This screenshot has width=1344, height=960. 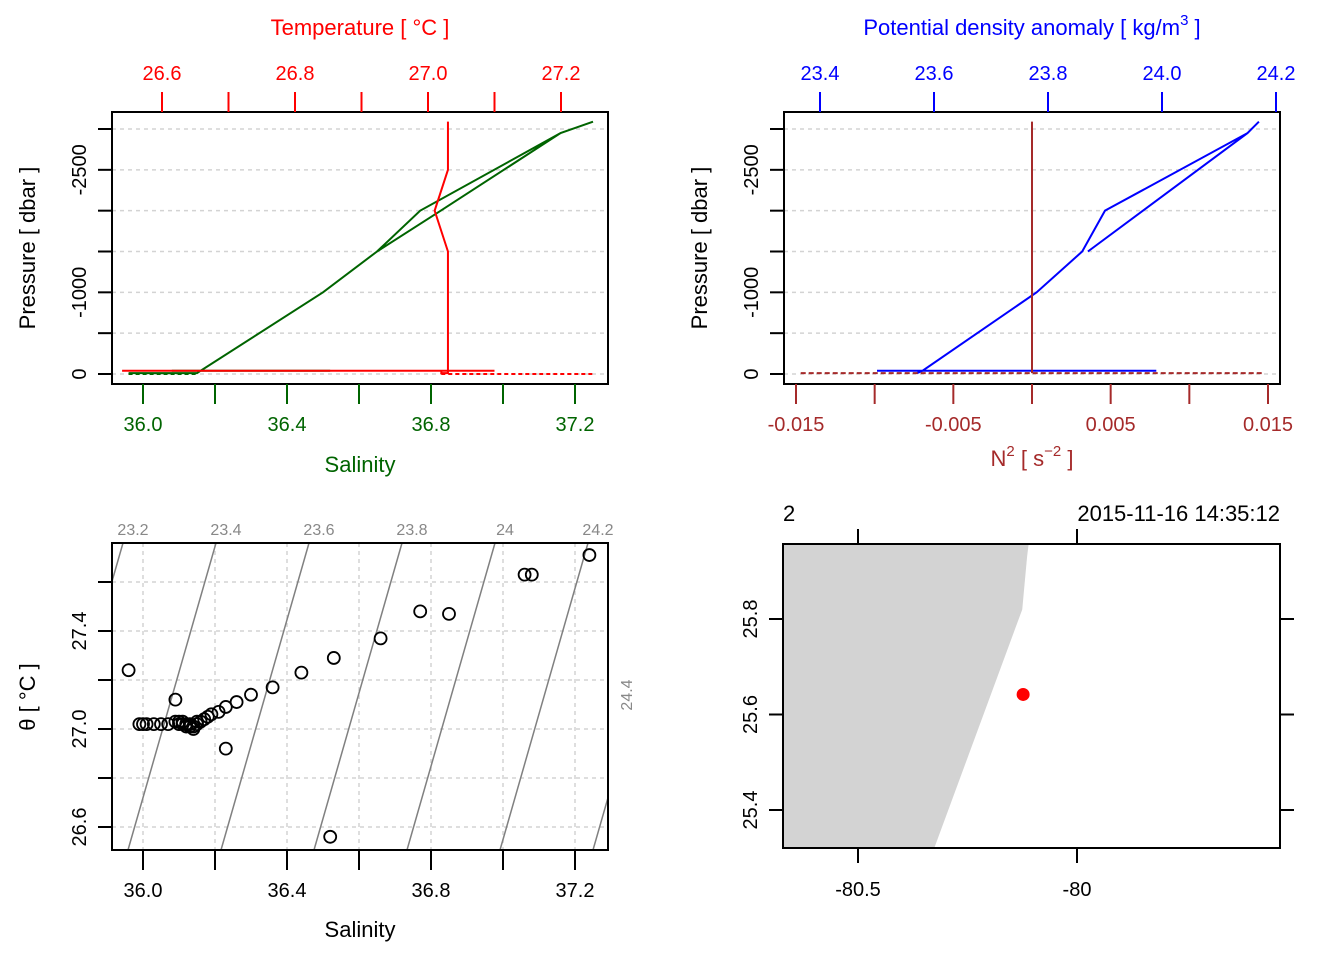 I want to click on bottom-axis-label-main: N, so click(x=999, y=458).